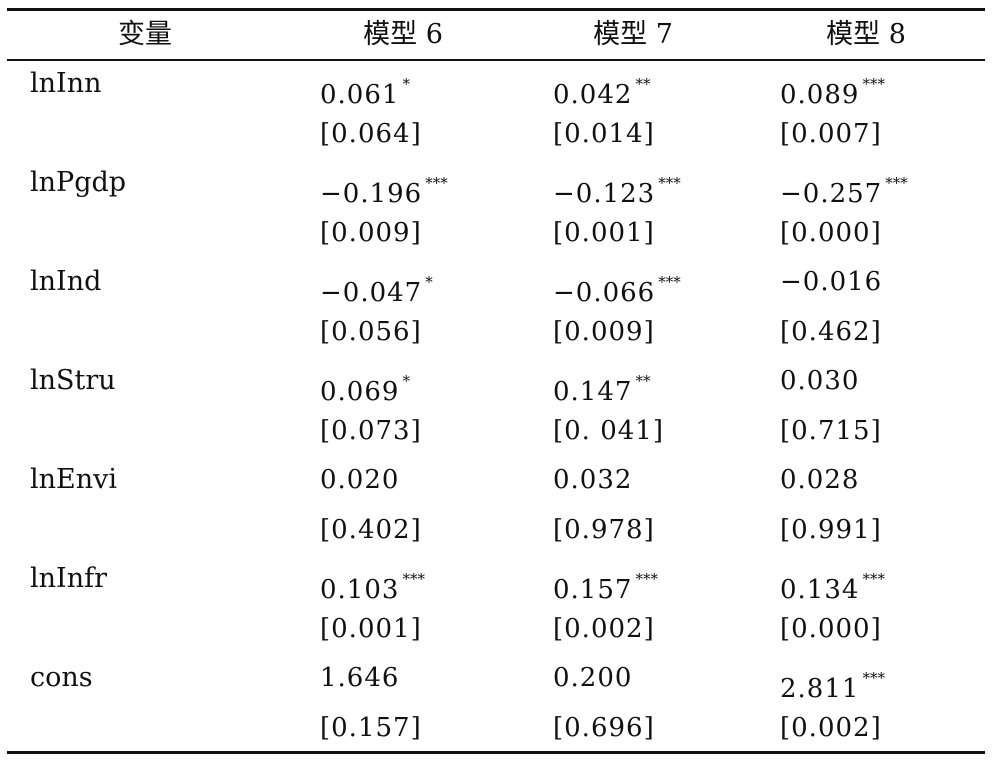 The width and height of the screenshot is (992, 768). What do you see at coordinates (145, 34) in the screenshot?
I see `header-variable: 变量` at bounding box center [145, 34].